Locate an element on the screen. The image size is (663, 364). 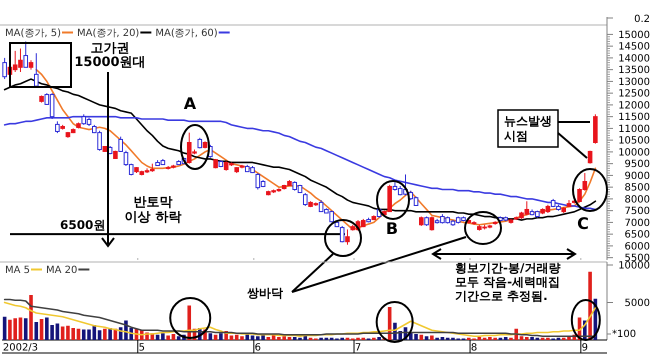
annotation: B is located at coordinates (392, 228).